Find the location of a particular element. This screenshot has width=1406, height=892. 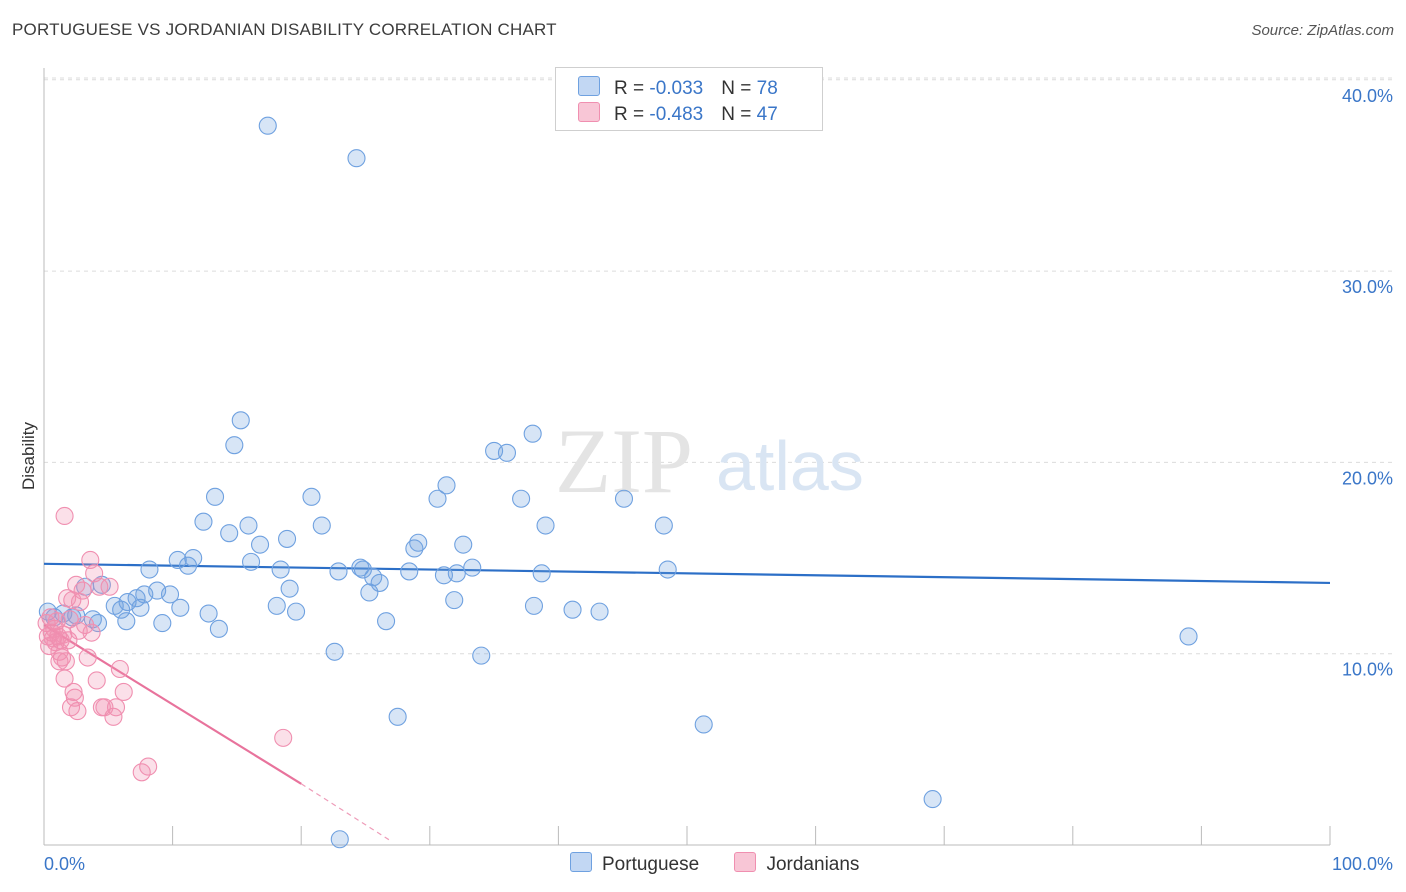

jordanians-trend-extension is located at coordinates (346, 812).